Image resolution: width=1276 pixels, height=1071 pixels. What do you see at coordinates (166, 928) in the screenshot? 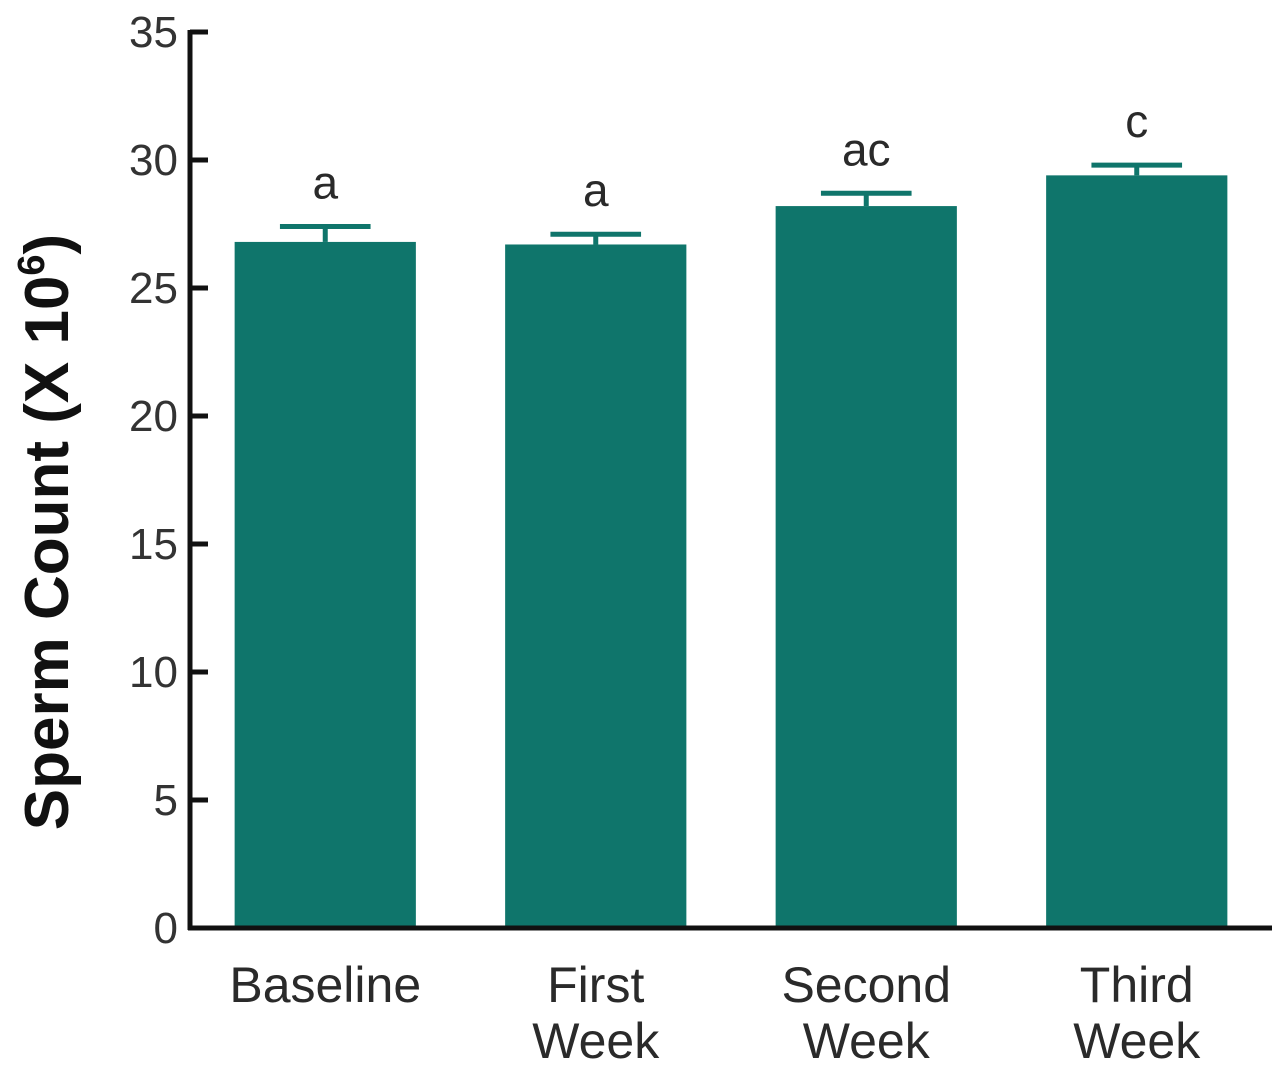
I see `y-tick-label: 0` at bounding box center [166, 928].